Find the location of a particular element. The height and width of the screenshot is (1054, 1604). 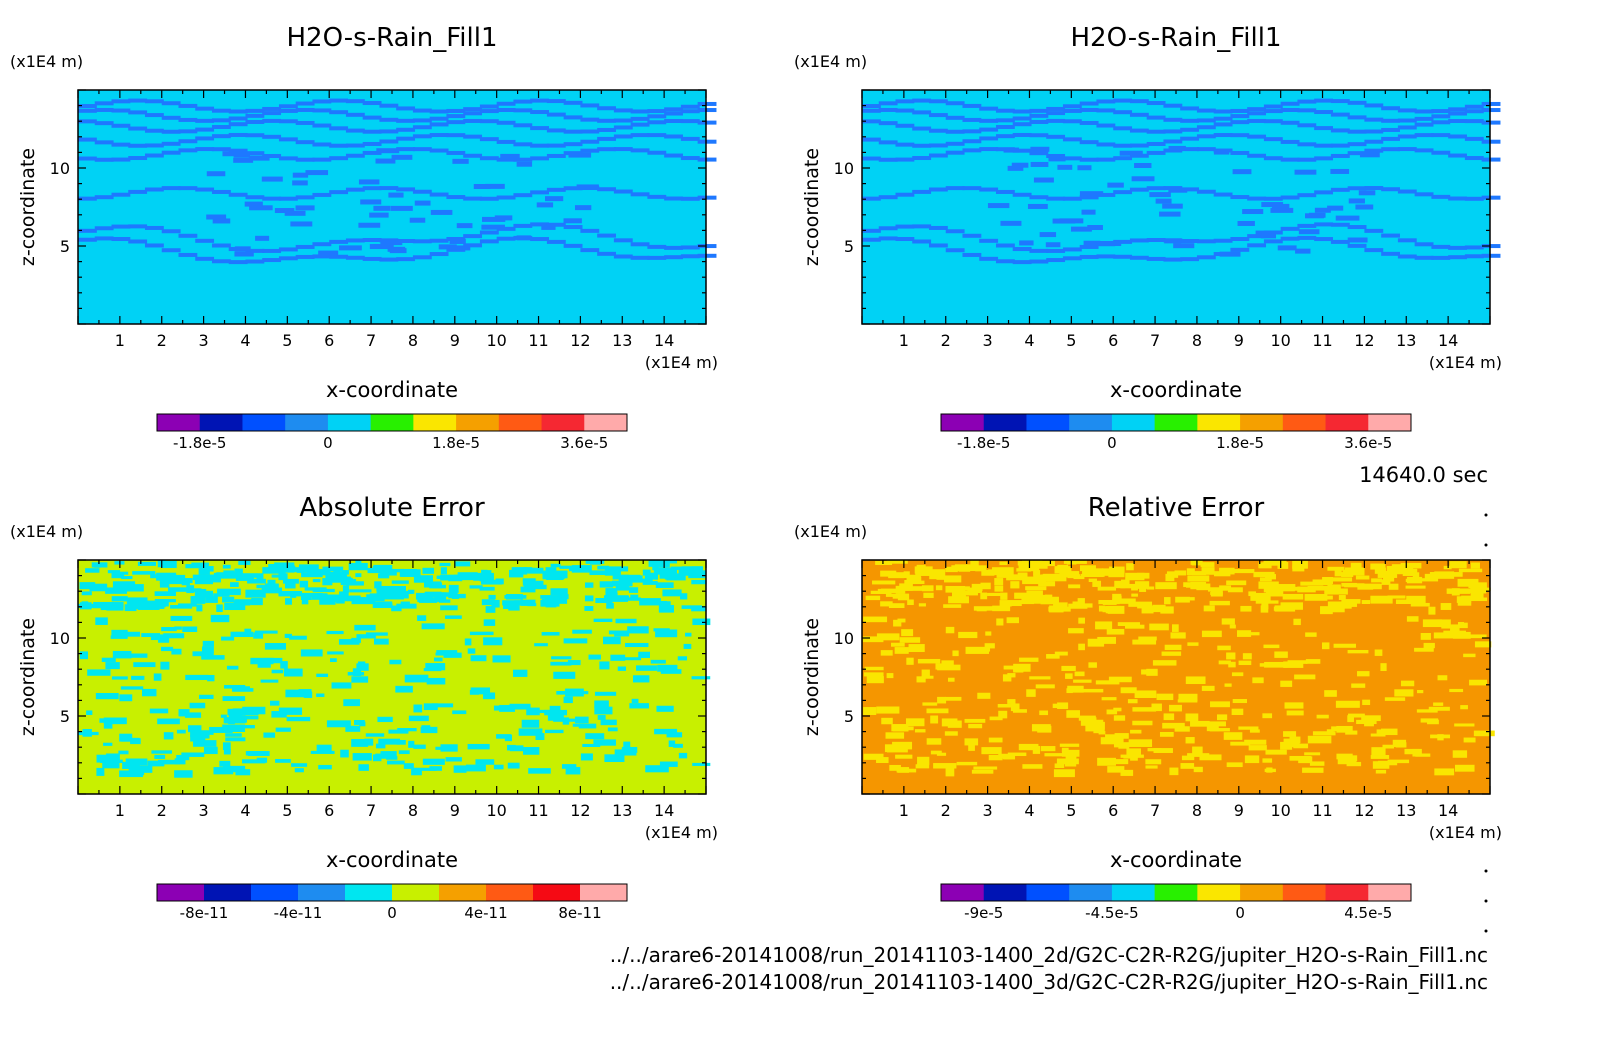

colorbar-tick-label: 1.8e-5 is located at coordinates (456, 443).